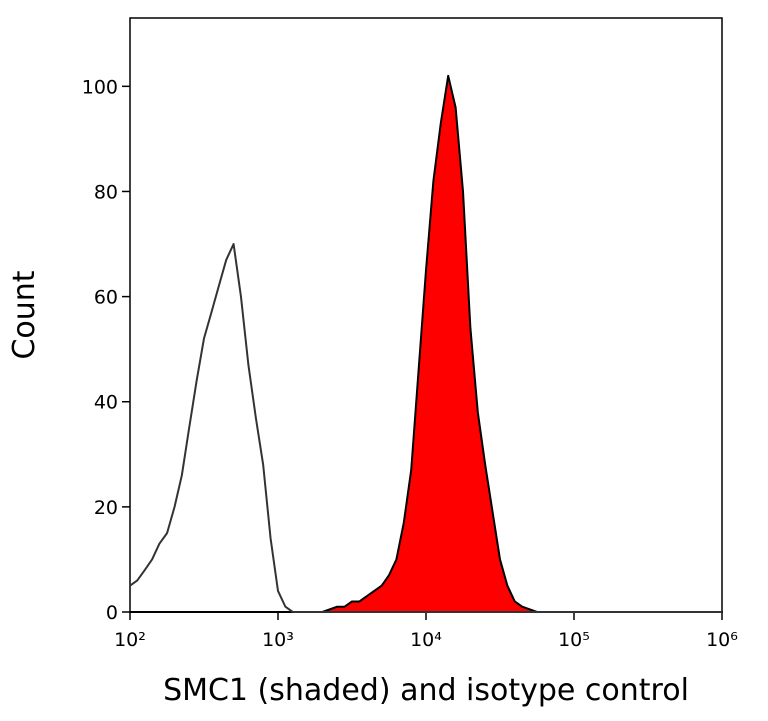 The image size is (768, 721). Describe the element at coordinates (106, 508) in the screenshot. I see `y-tick-label: 20` at that location.